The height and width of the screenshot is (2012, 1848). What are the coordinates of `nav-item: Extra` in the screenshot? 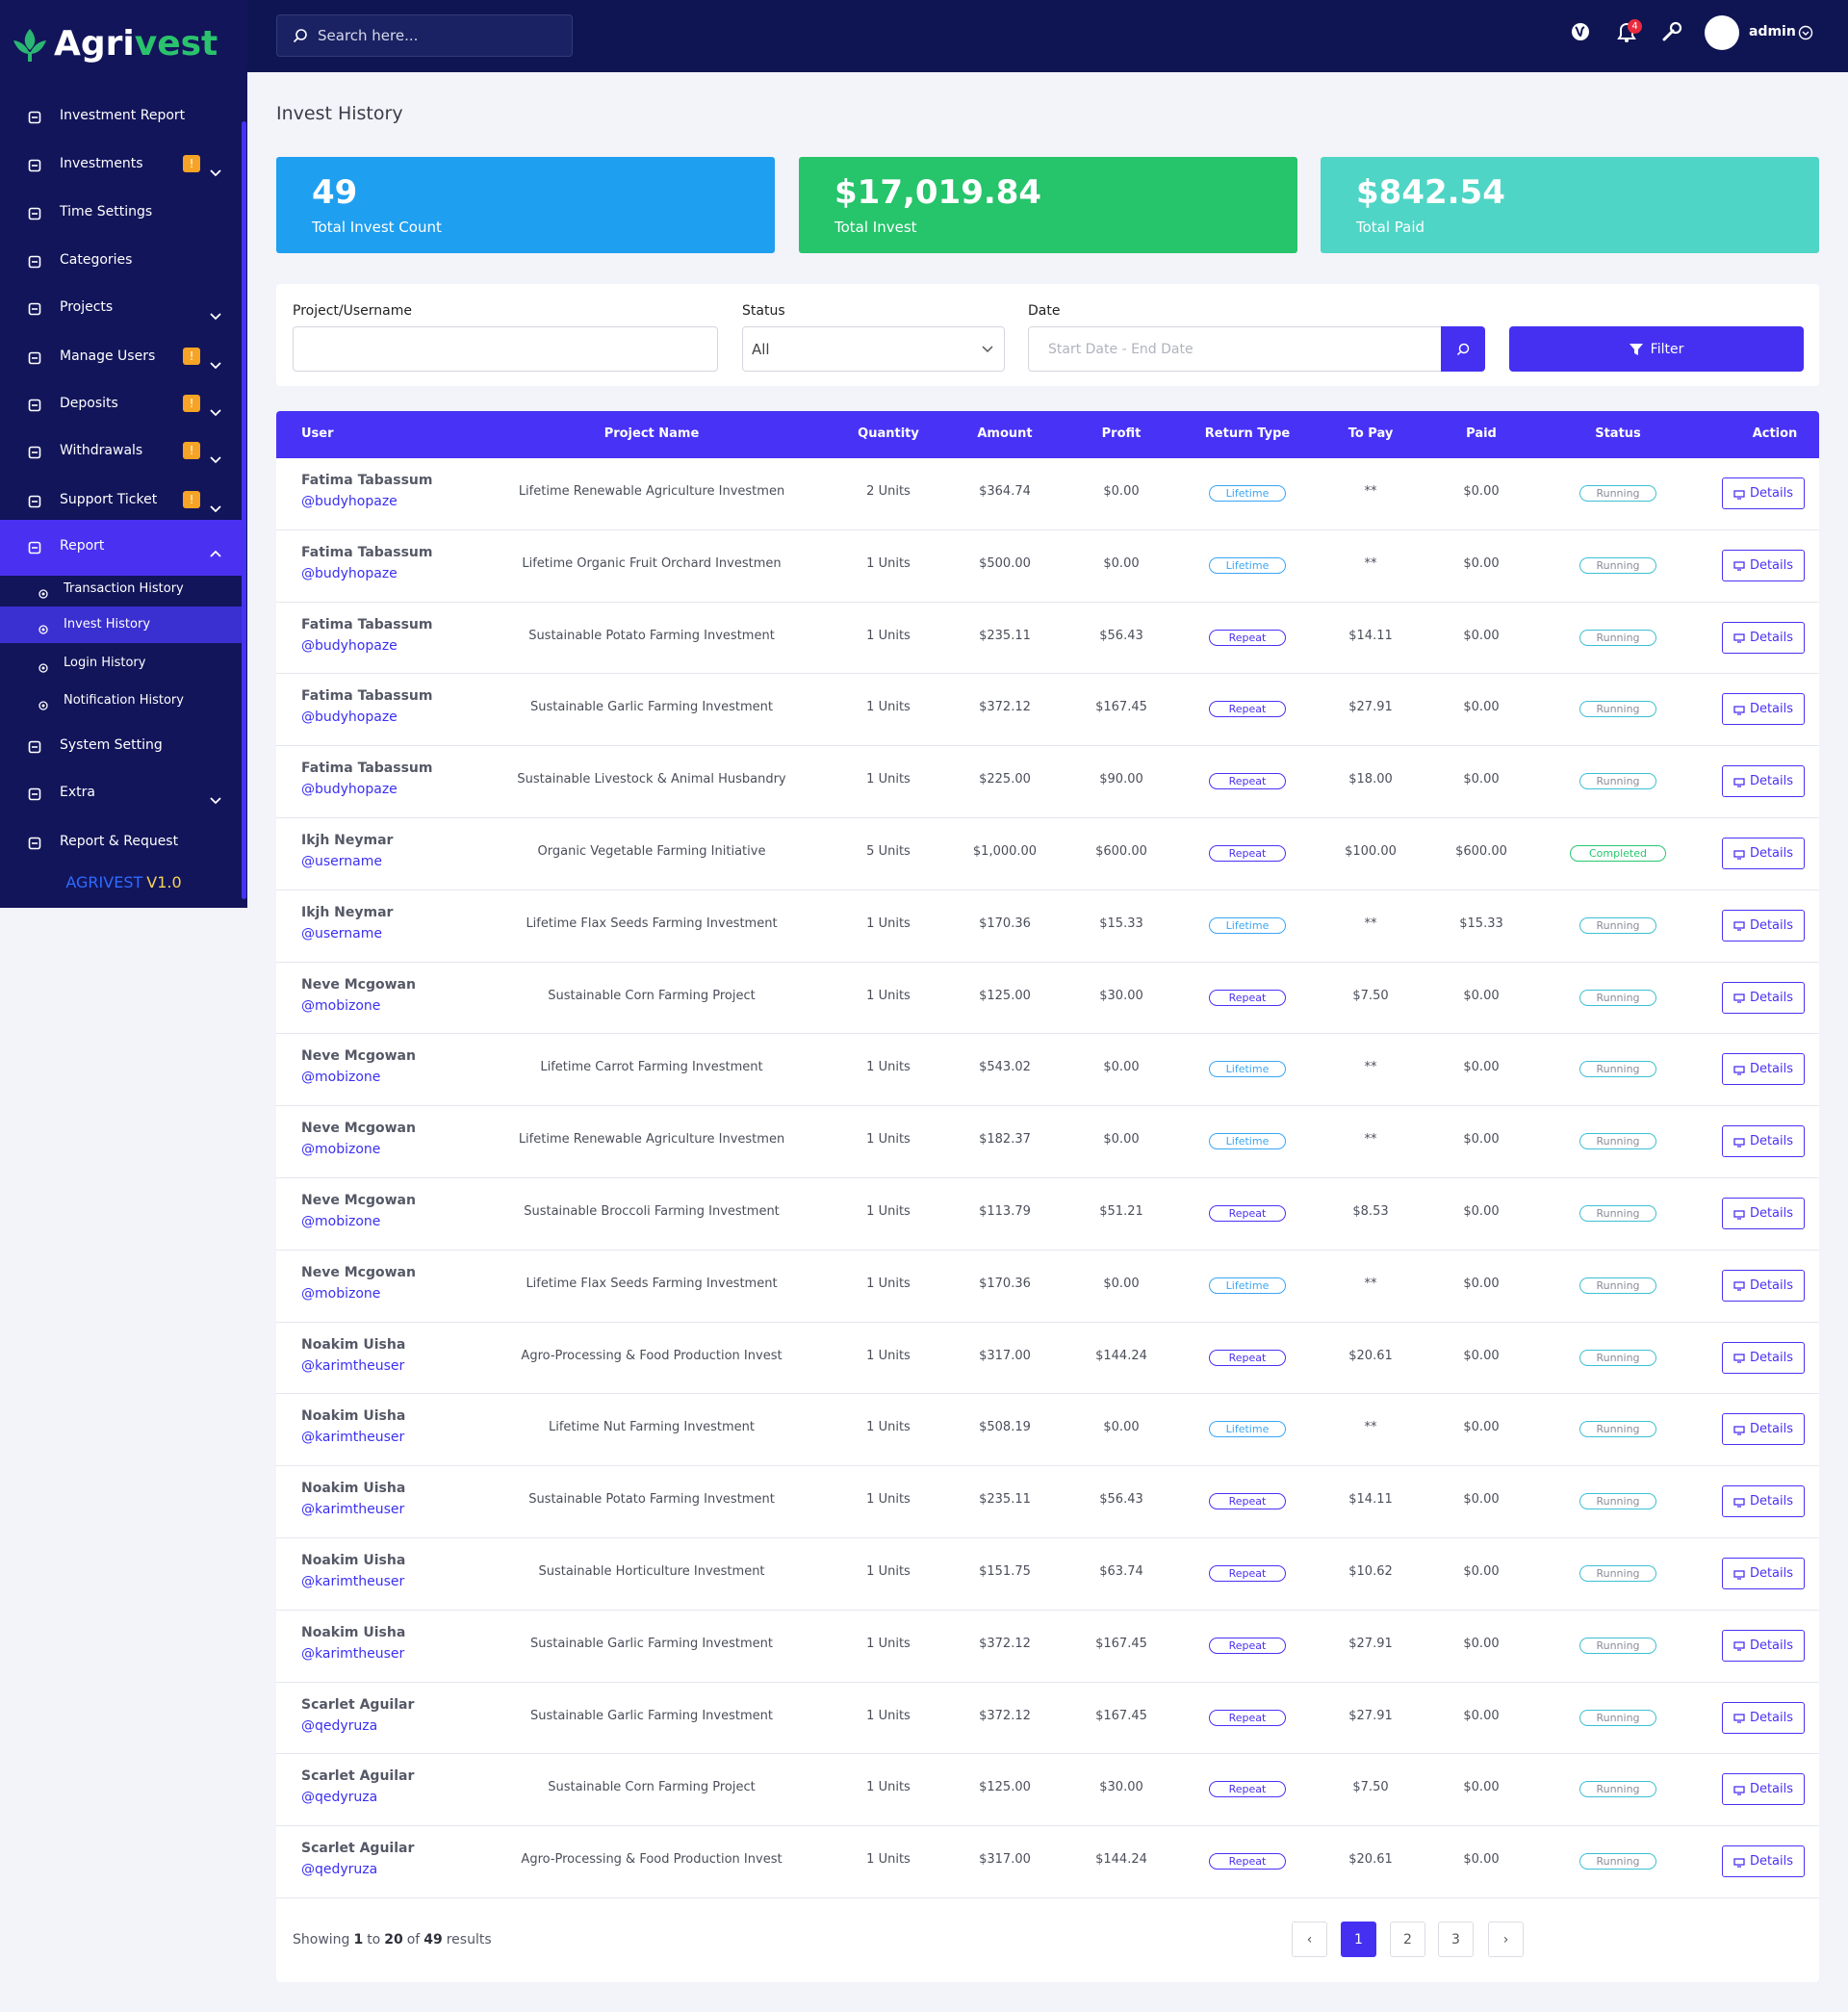 It's located at (121, 793).